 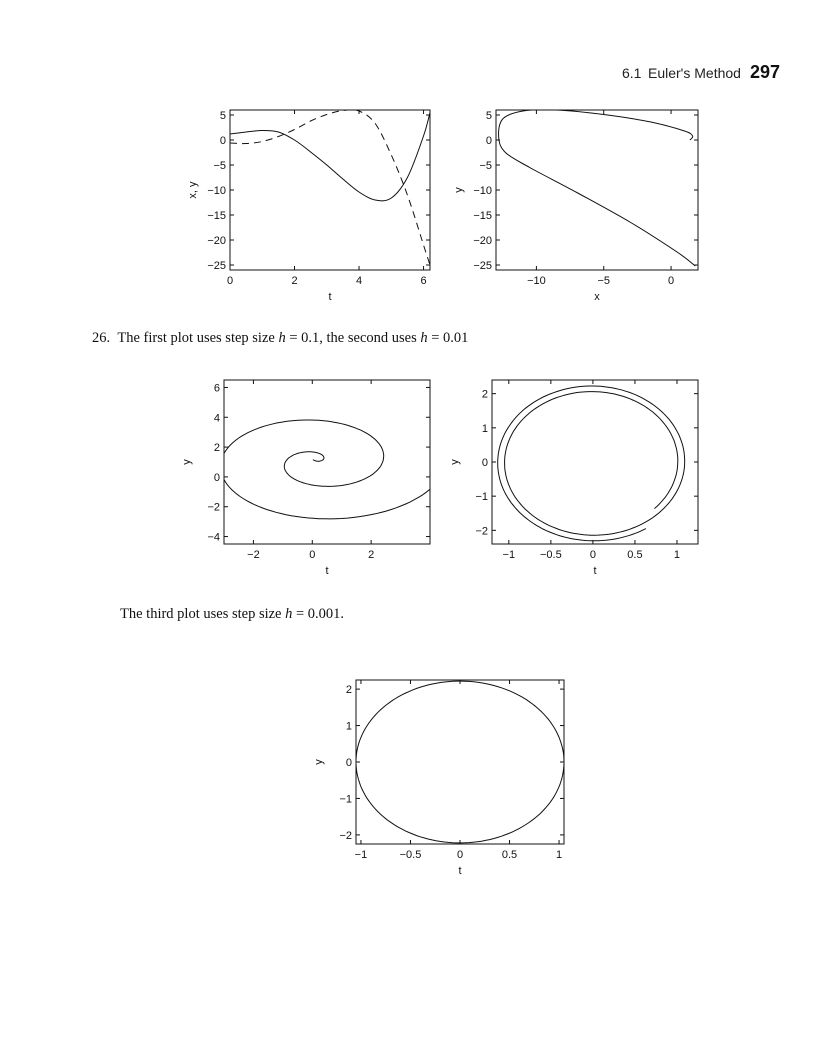 What do you see at coordinates (213, 538) in the screenshot?
I see `y-tick-label: −4` at bounding box center [213, 538].